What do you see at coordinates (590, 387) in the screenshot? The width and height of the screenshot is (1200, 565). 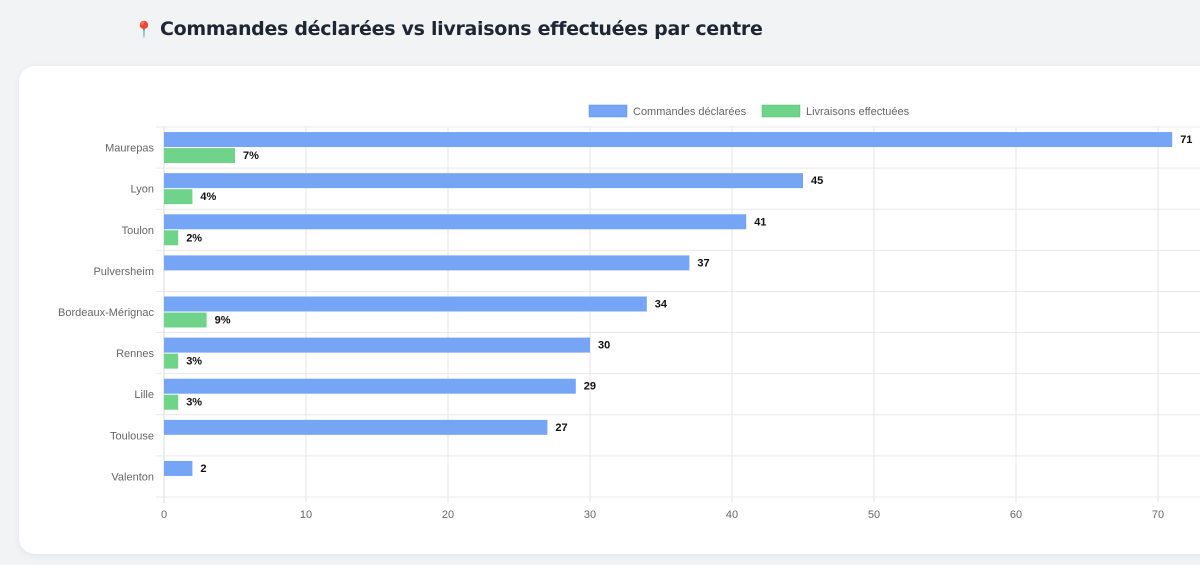 I see `value-label: 29` at bounding box center [590, 387].